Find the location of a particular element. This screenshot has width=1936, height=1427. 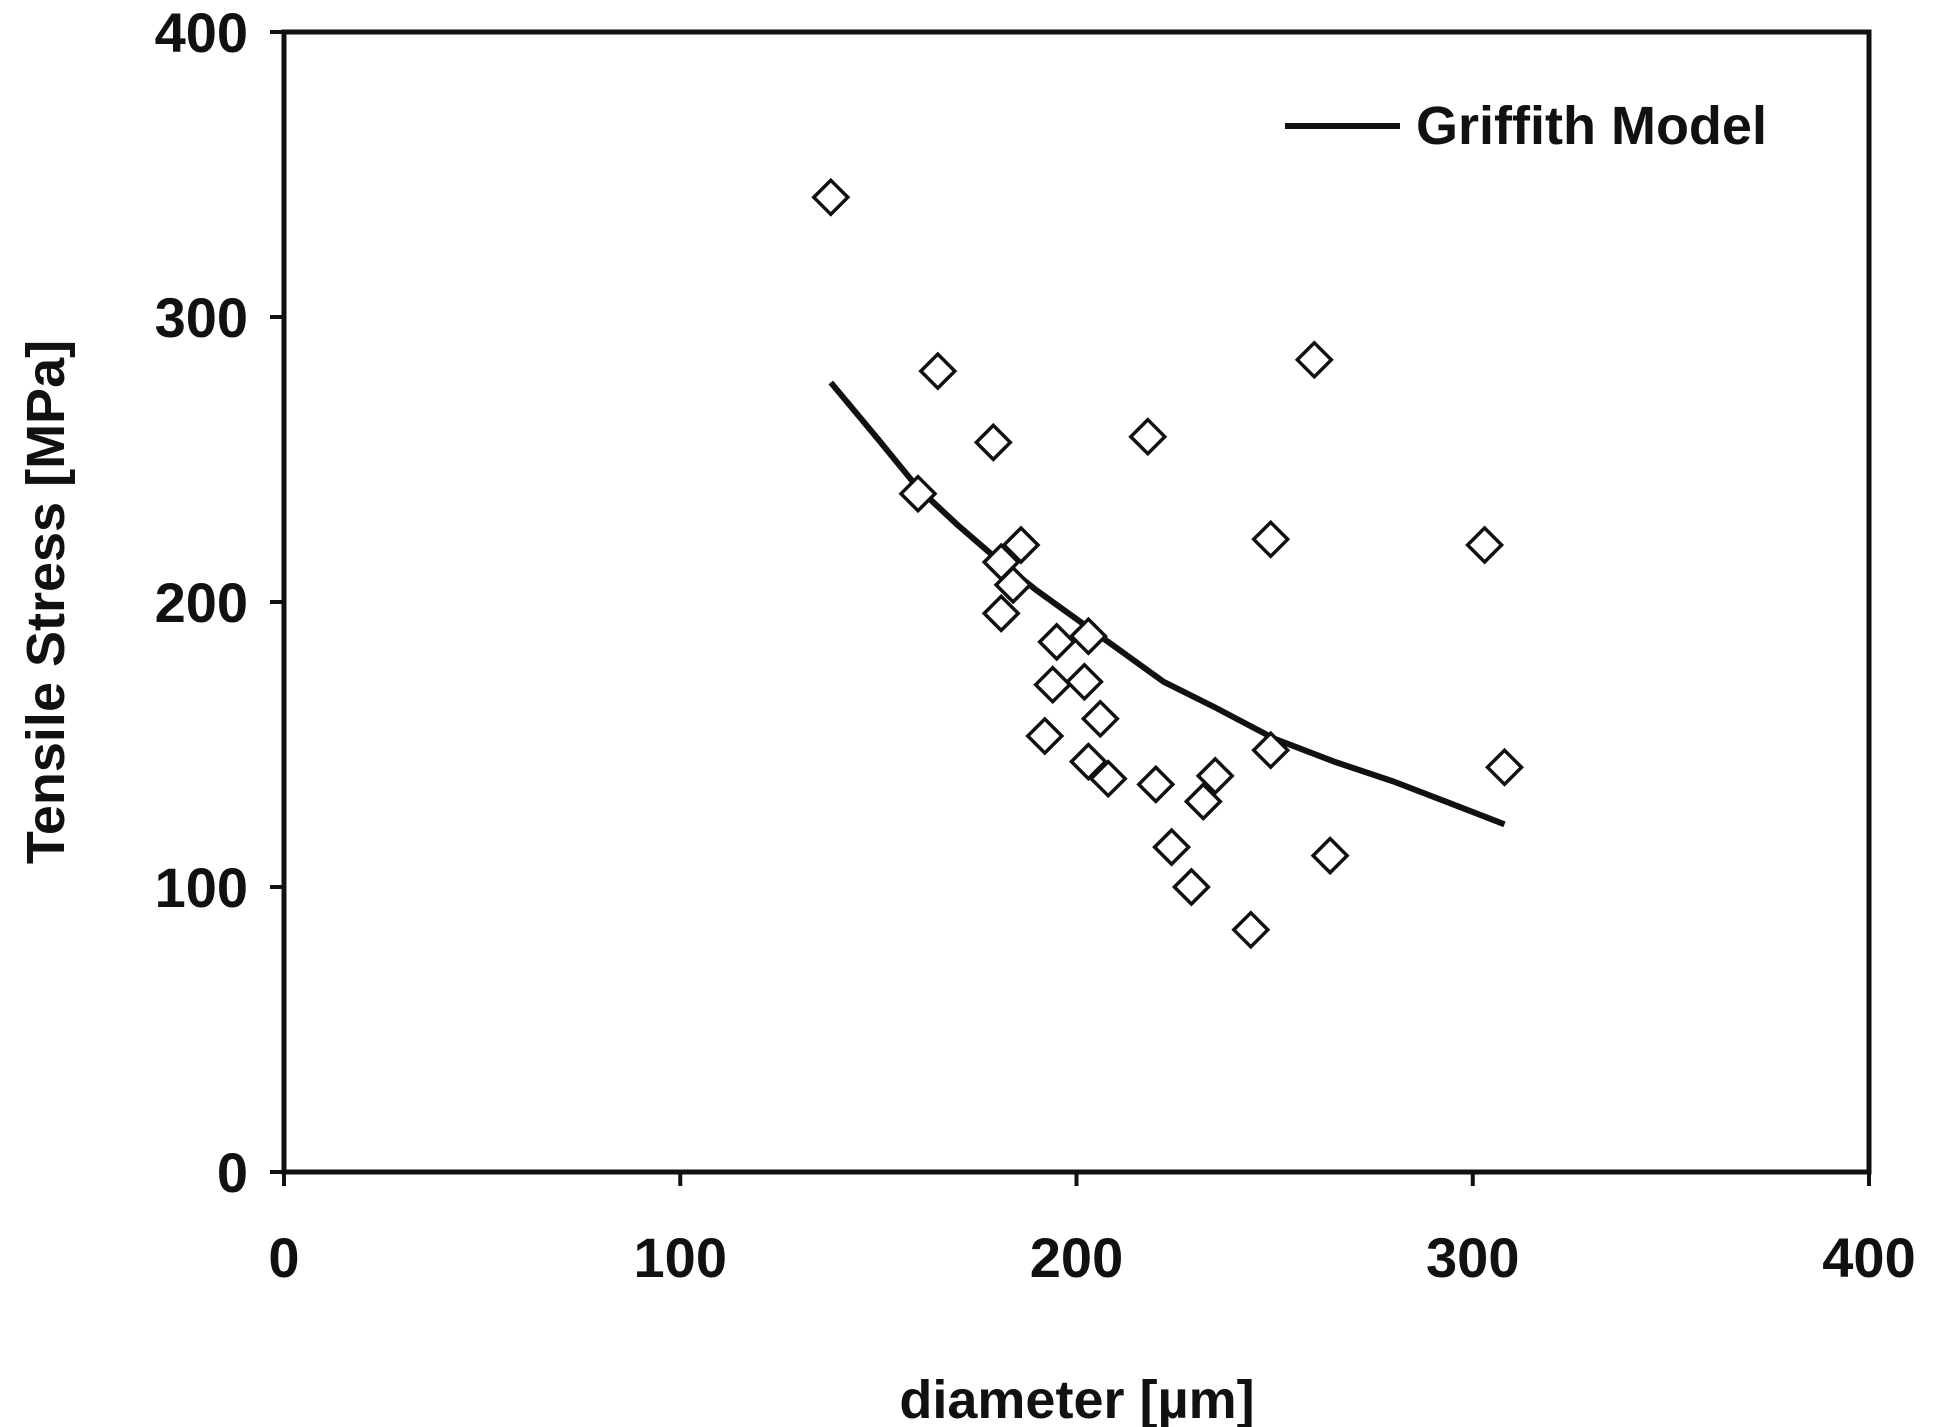

y-axis-title: Tensile Stress [MPa] is located at coordinates (46, 602).